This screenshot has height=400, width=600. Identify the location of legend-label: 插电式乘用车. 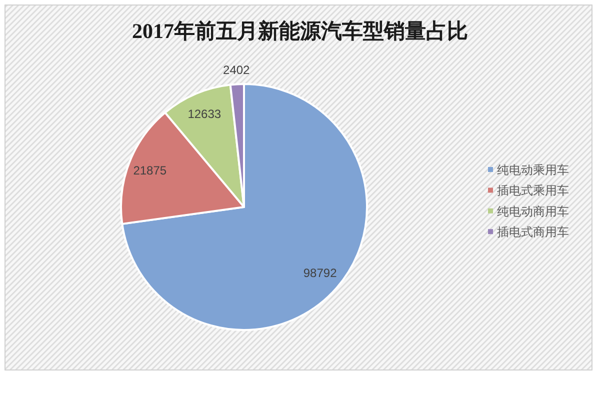
(533, 191).